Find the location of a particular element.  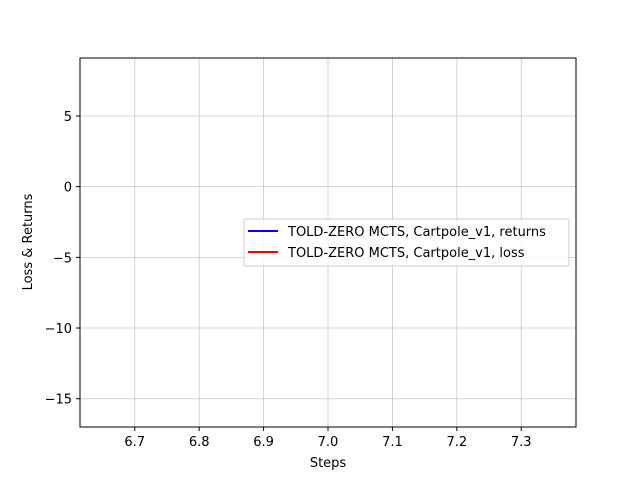

x-axis-ticks: 6.7 6.8 6.9 7.0 7.1 7.2 7.3 is located at coordinates (328, 438).